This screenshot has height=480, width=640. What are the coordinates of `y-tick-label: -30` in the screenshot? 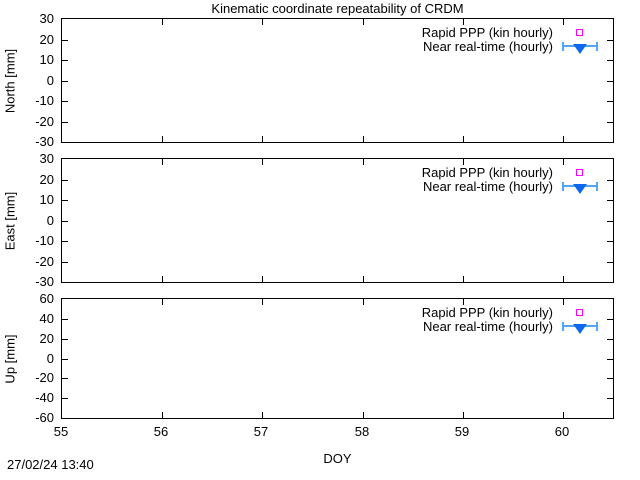 It's located at (44, 281).